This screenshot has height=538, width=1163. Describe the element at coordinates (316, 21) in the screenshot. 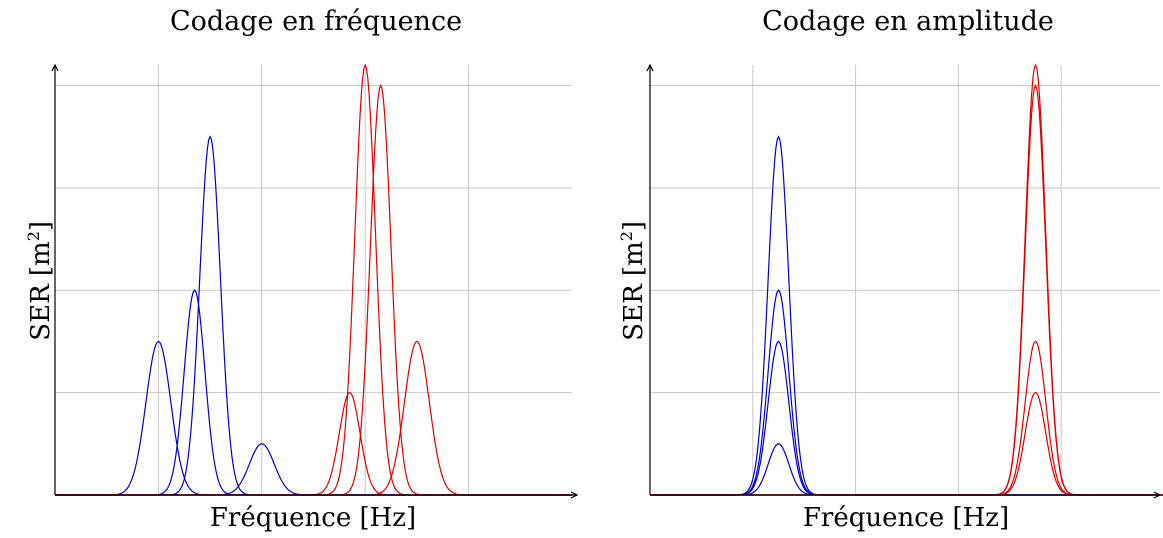

I see `left-chart-title: Codage en fréquence` at that location.